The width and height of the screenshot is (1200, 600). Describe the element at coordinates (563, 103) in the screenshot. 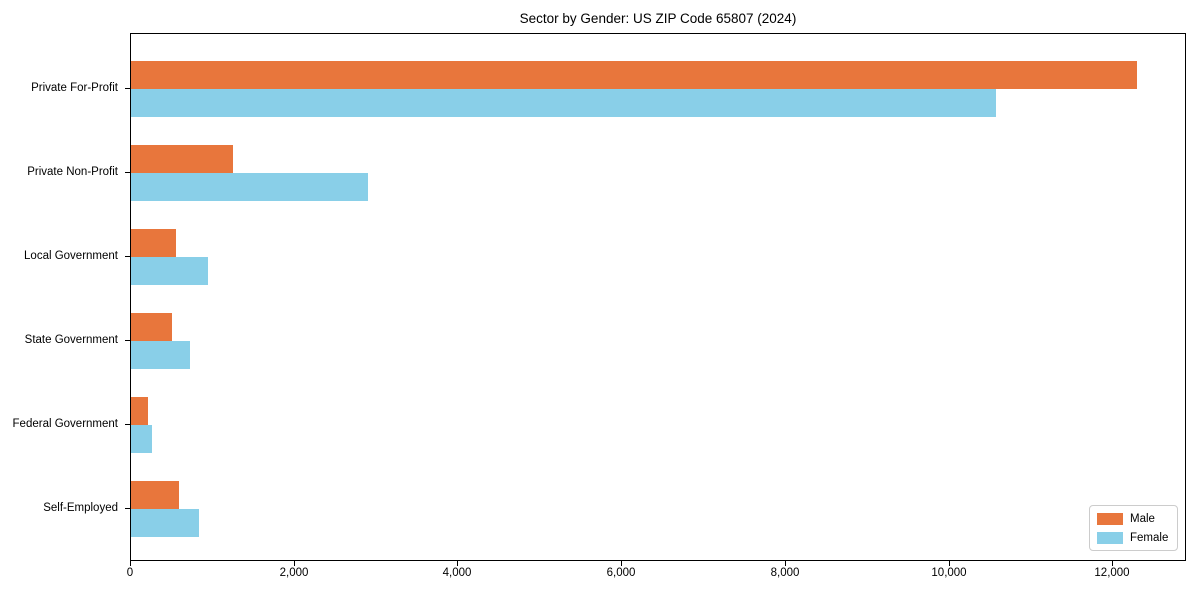

I see `bar-female-private-for-profit` at that location.